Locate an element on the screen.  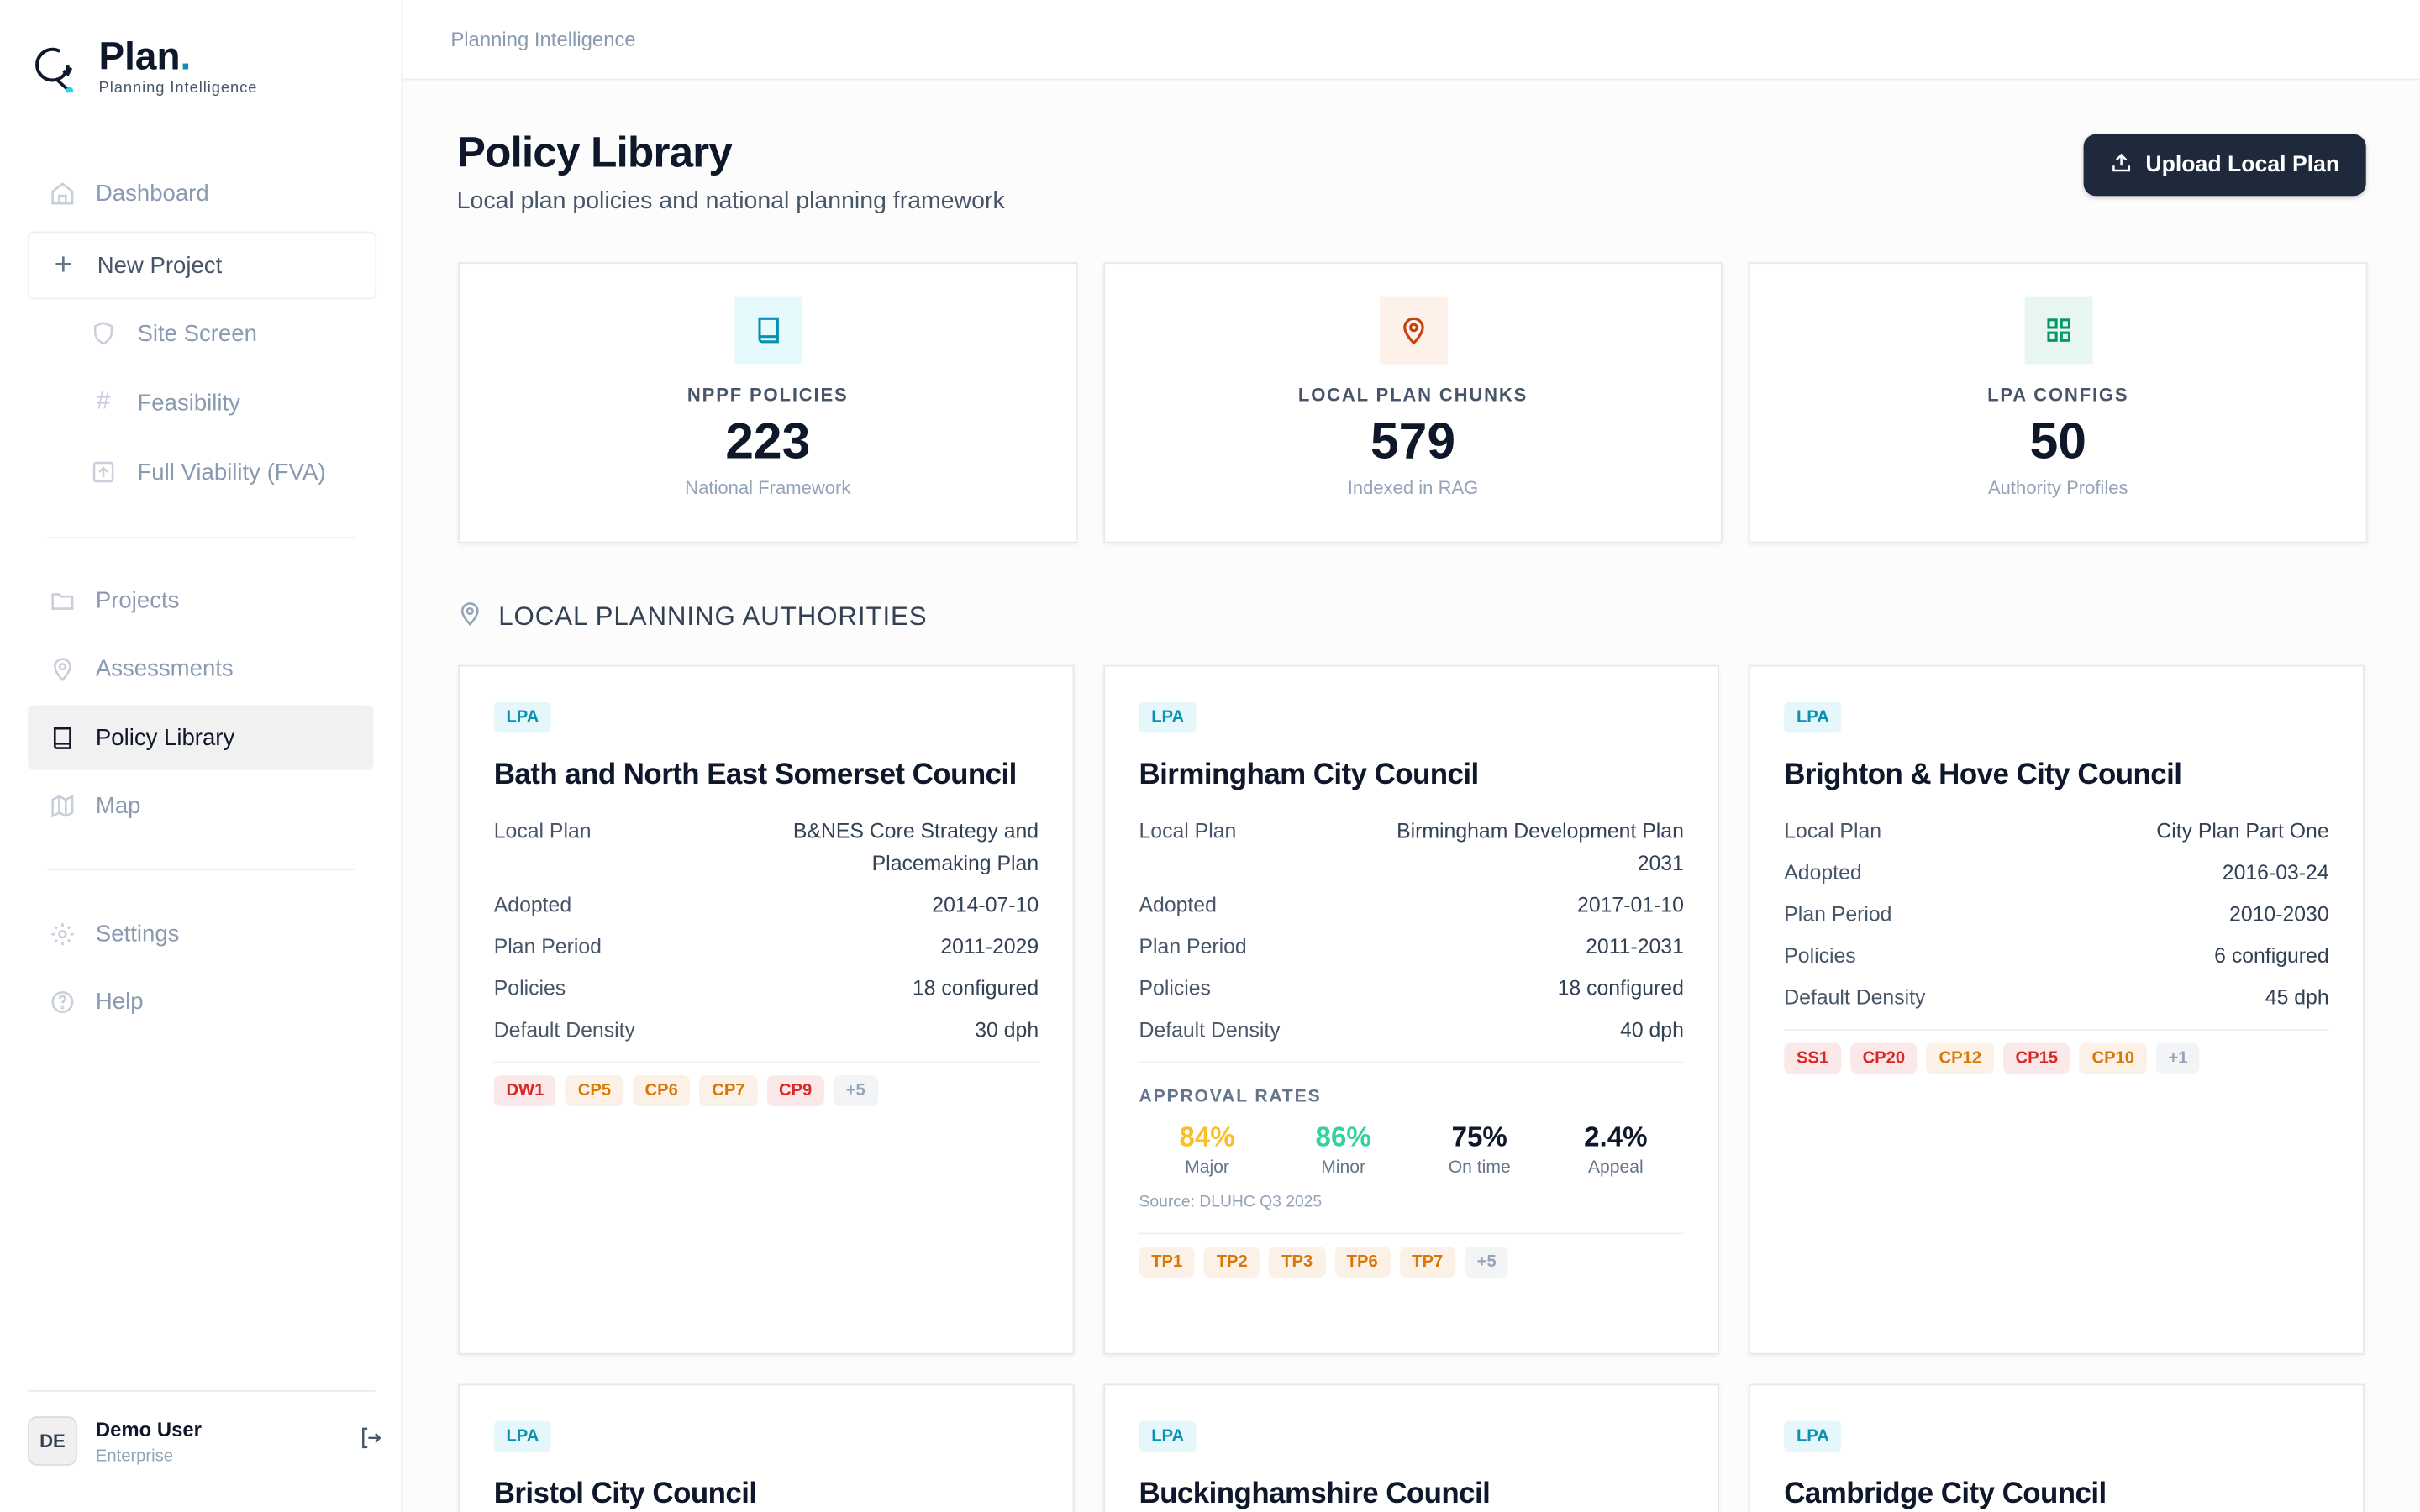
policy-tags: SS1 CP20 CP12 CP15 CP10 +1 is located at coordinates (2056, 1058).